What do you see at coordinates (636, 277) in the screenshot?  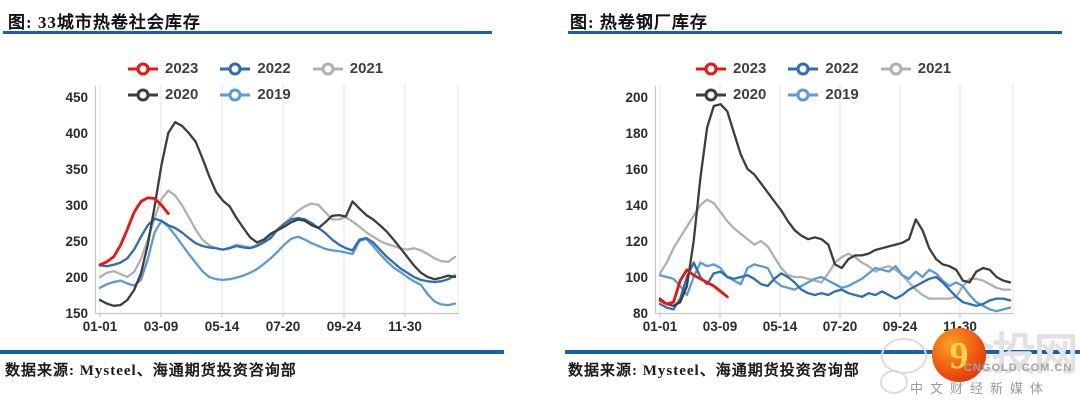 I see `svg-text: 100` at bounding box center [636, 277].